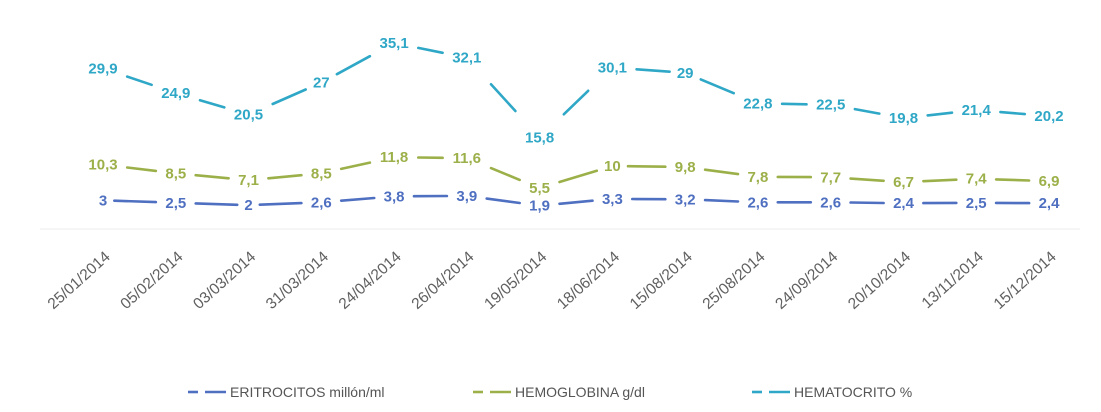  Describe the element at coordinates (466, 58) in the screenshot. I see `hematocrito-data-label: 32,1` at that location.